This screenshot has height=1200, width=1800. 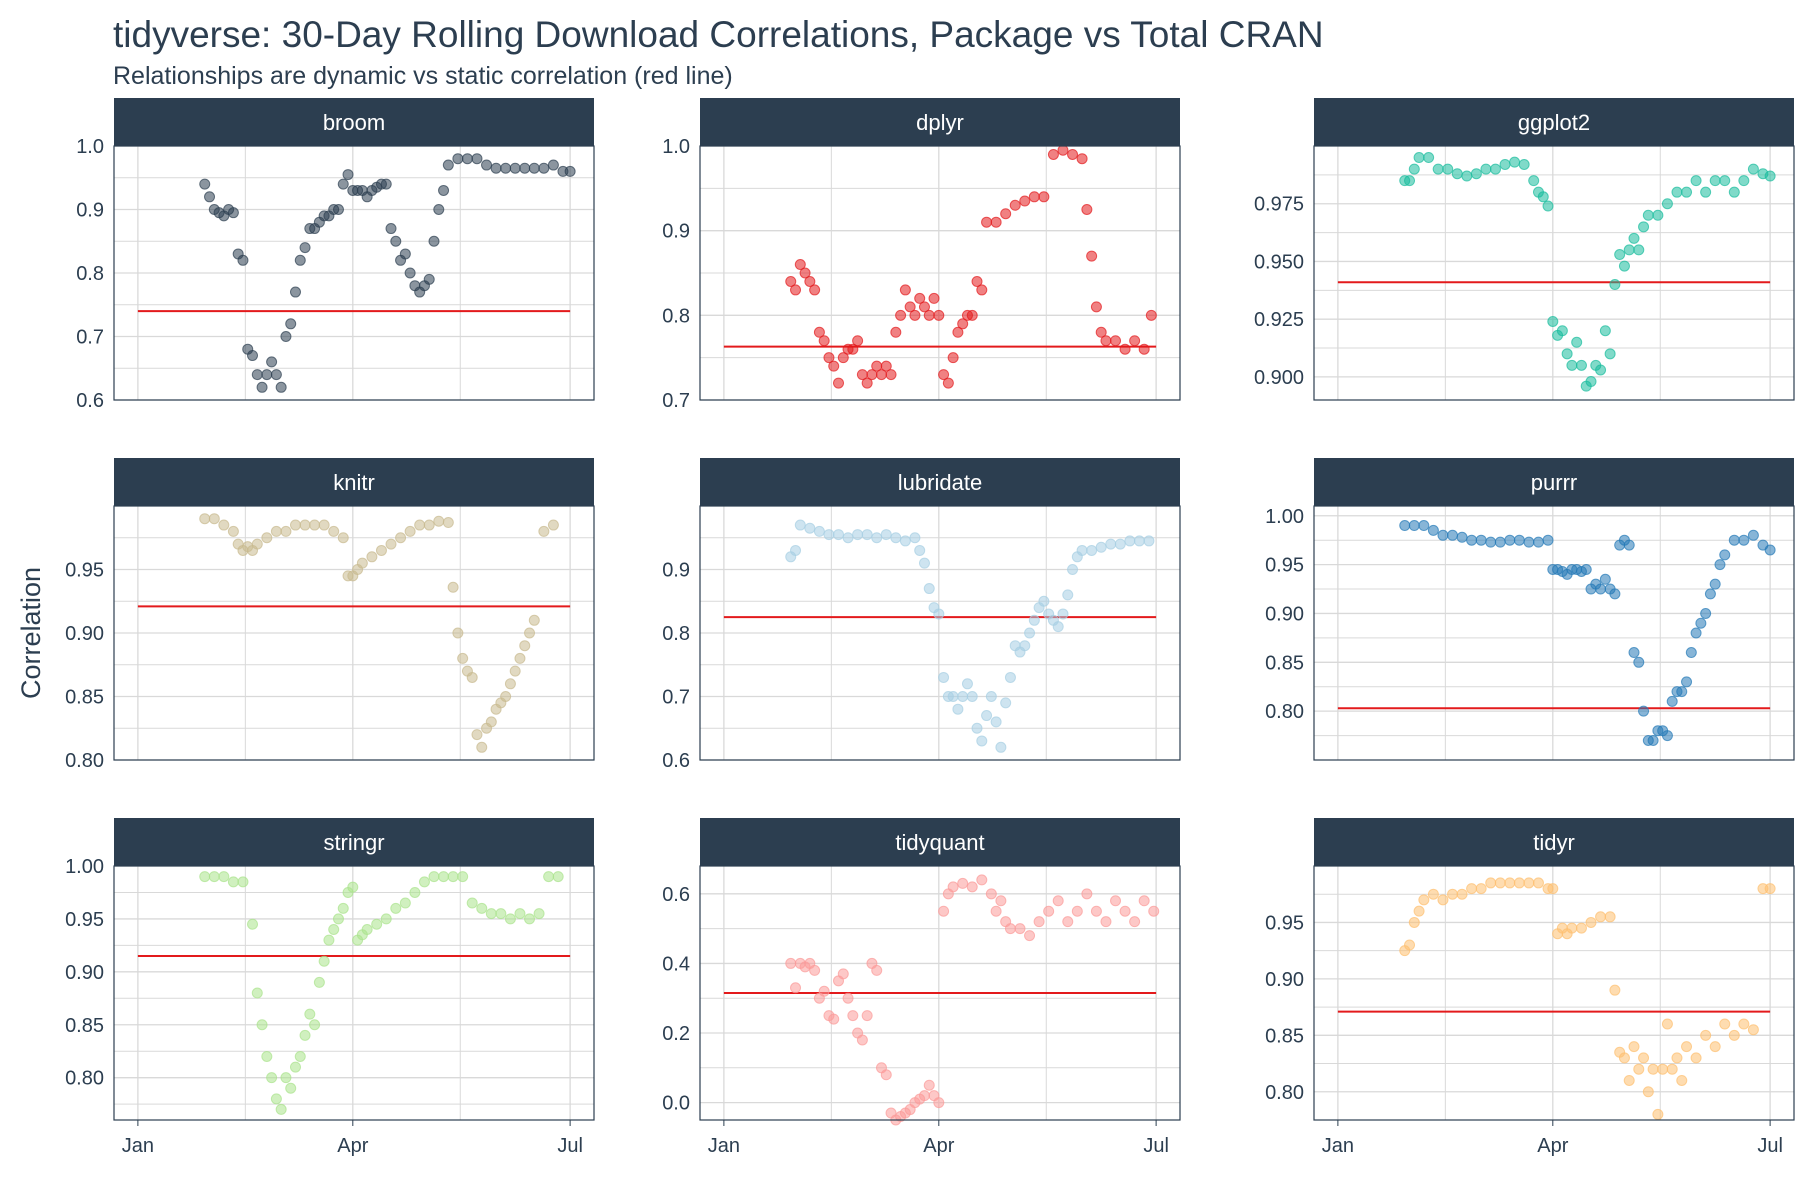 I want to click on y-tick-label: 0.900, so click(x=1279, y=378).